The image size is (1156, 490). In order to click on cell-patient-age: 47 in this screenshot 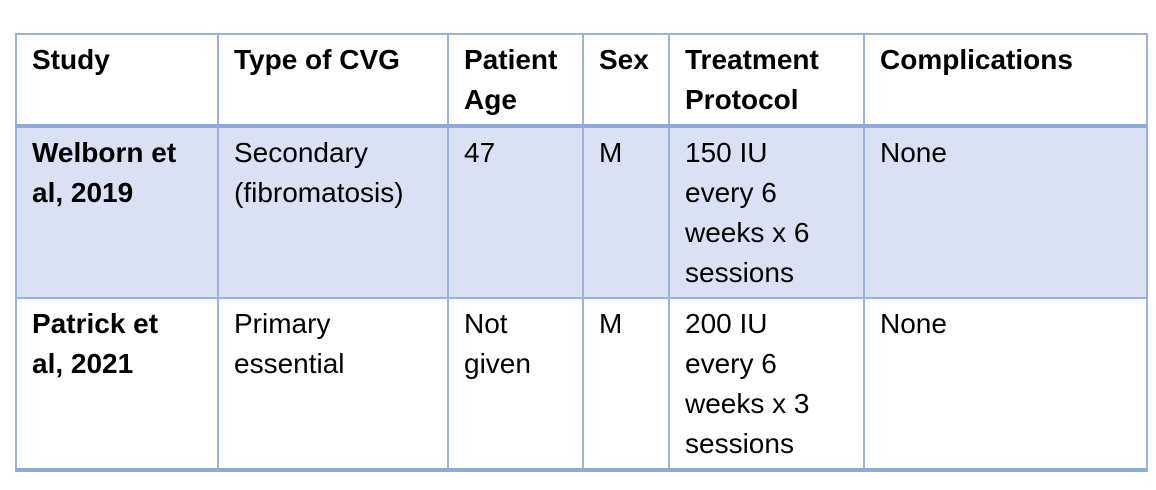, I will do `click(515, 212)`.